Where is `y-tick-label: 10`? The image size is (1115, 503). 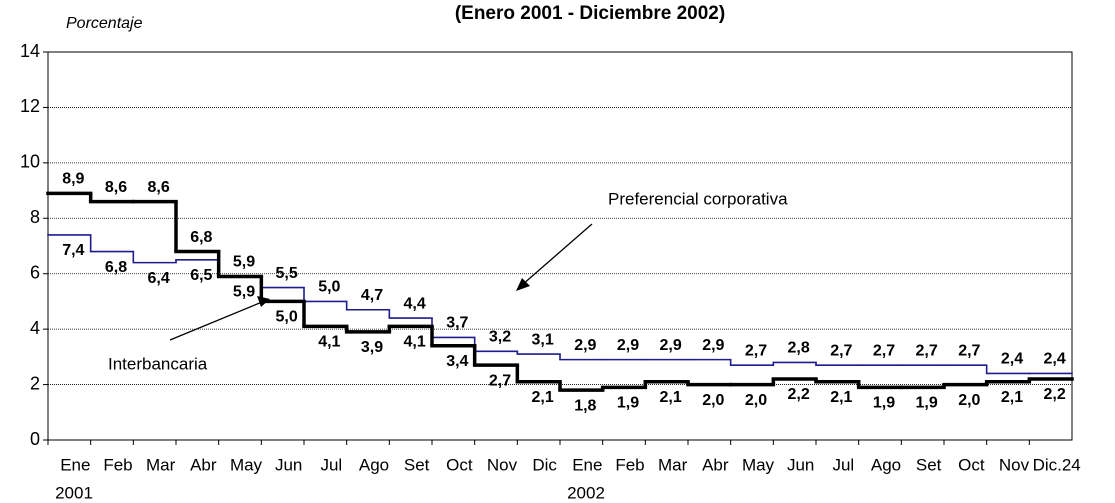
y-tick-label: 10 is located at coordinates (30, 162).